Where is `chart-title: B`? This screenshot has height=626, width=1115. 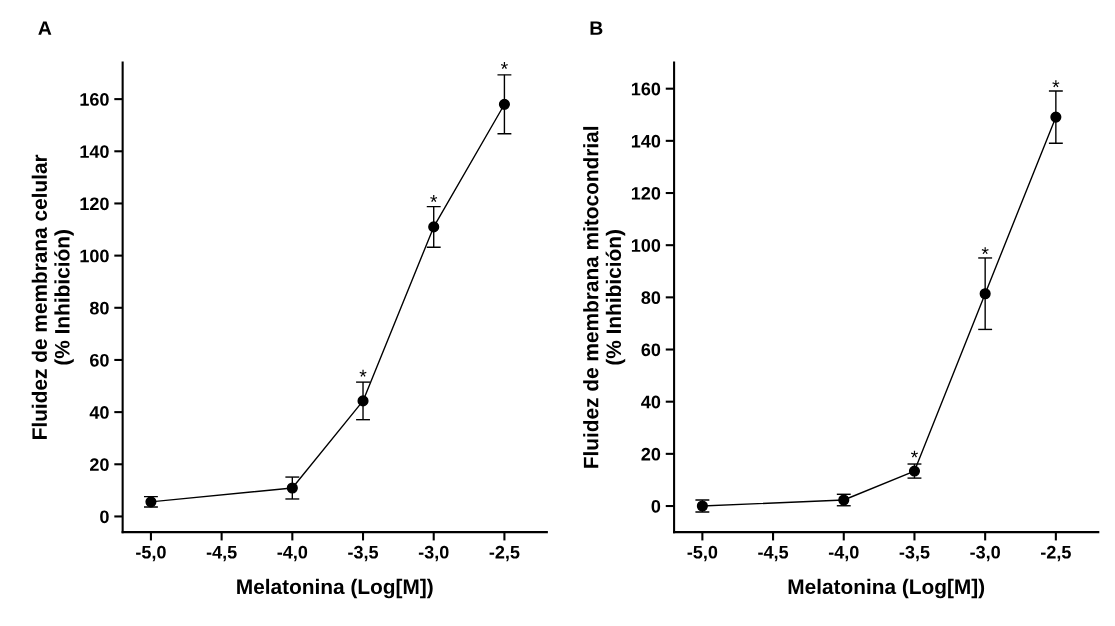 chart-title: B is located at coordinates (596, 28).